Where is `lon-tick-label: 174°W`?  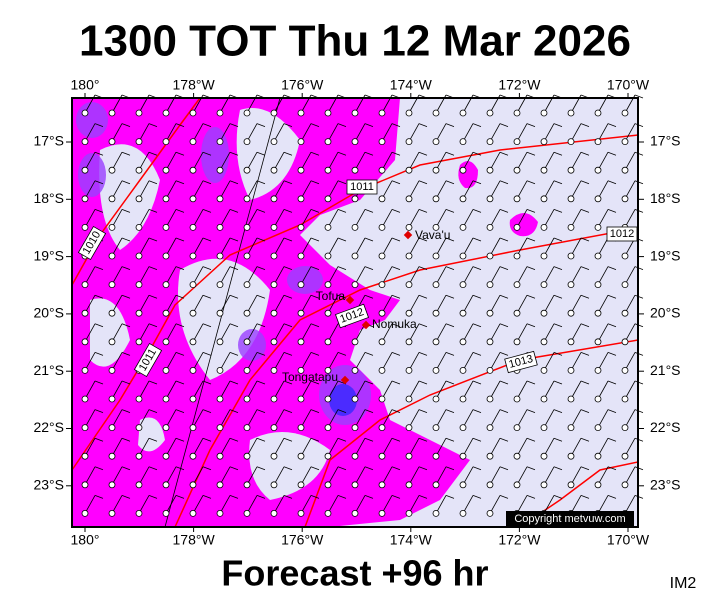 lon-tick-label: 174°W is located at coordinates (411, 85).